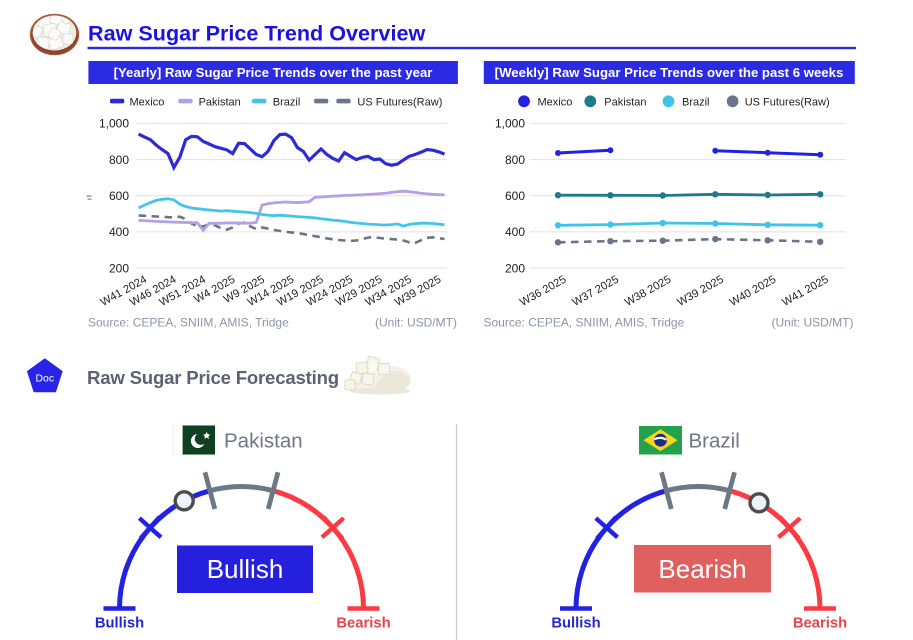 The height and width of the screenshot is (640, 913). I want to click on svg-text: W40 2025, so click(753, 291).